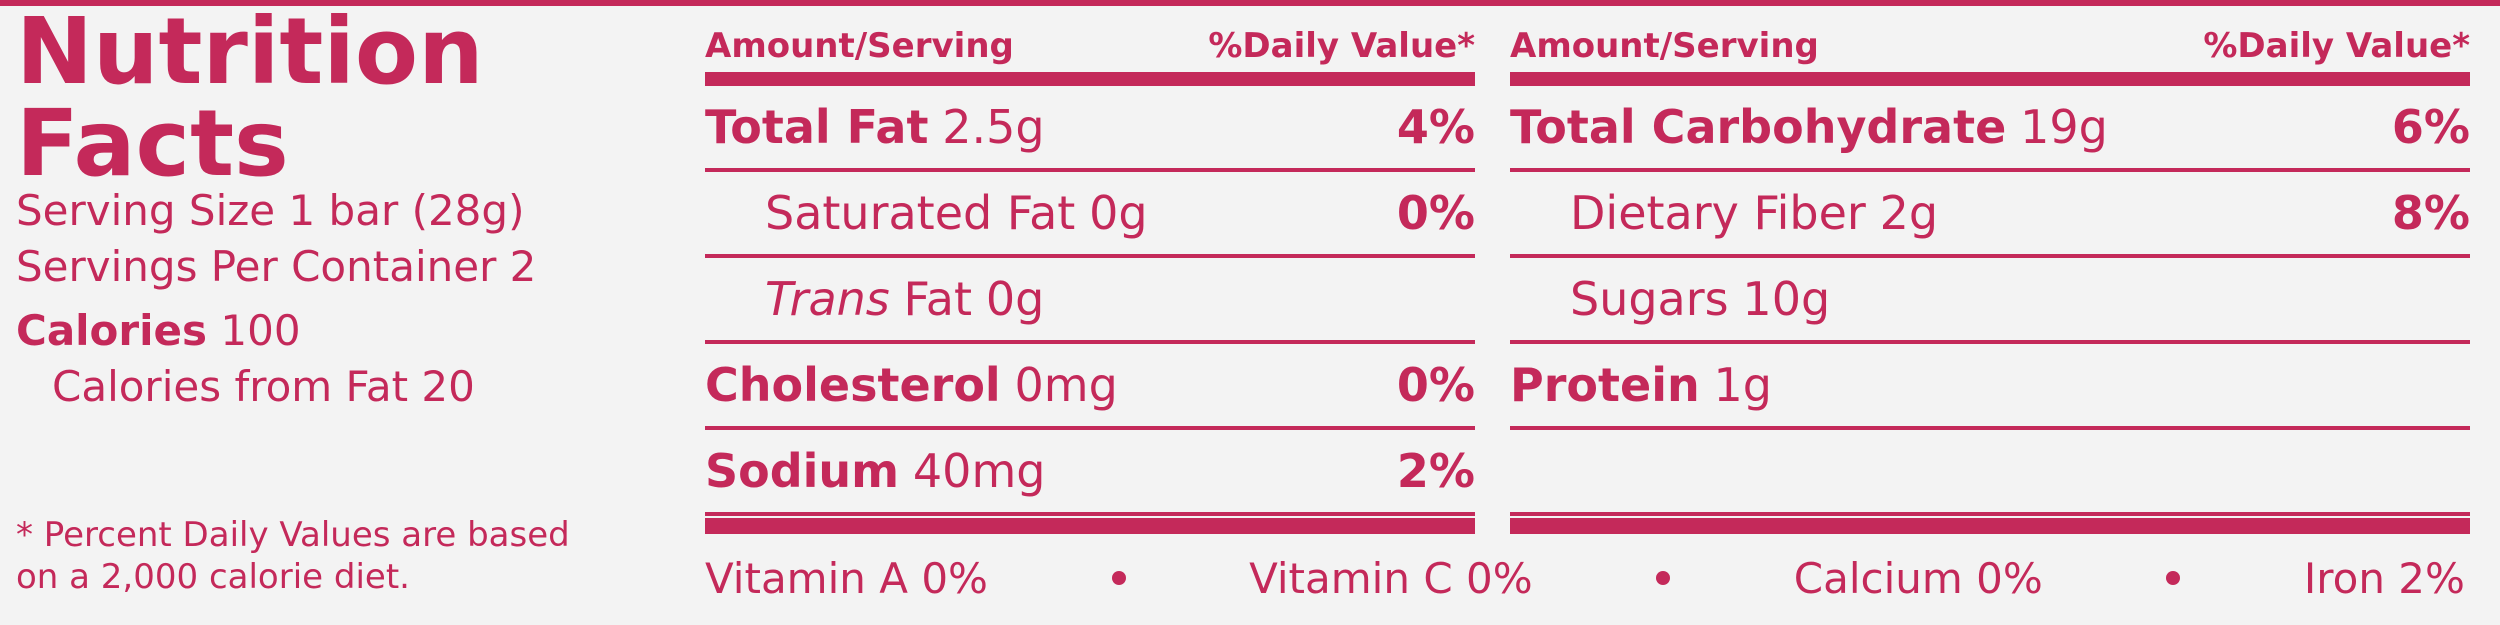 Image resolution: width=2500 pixels, height=625 pixels. I want to click on nutrient-amount: 40mg, so click(979, 471).